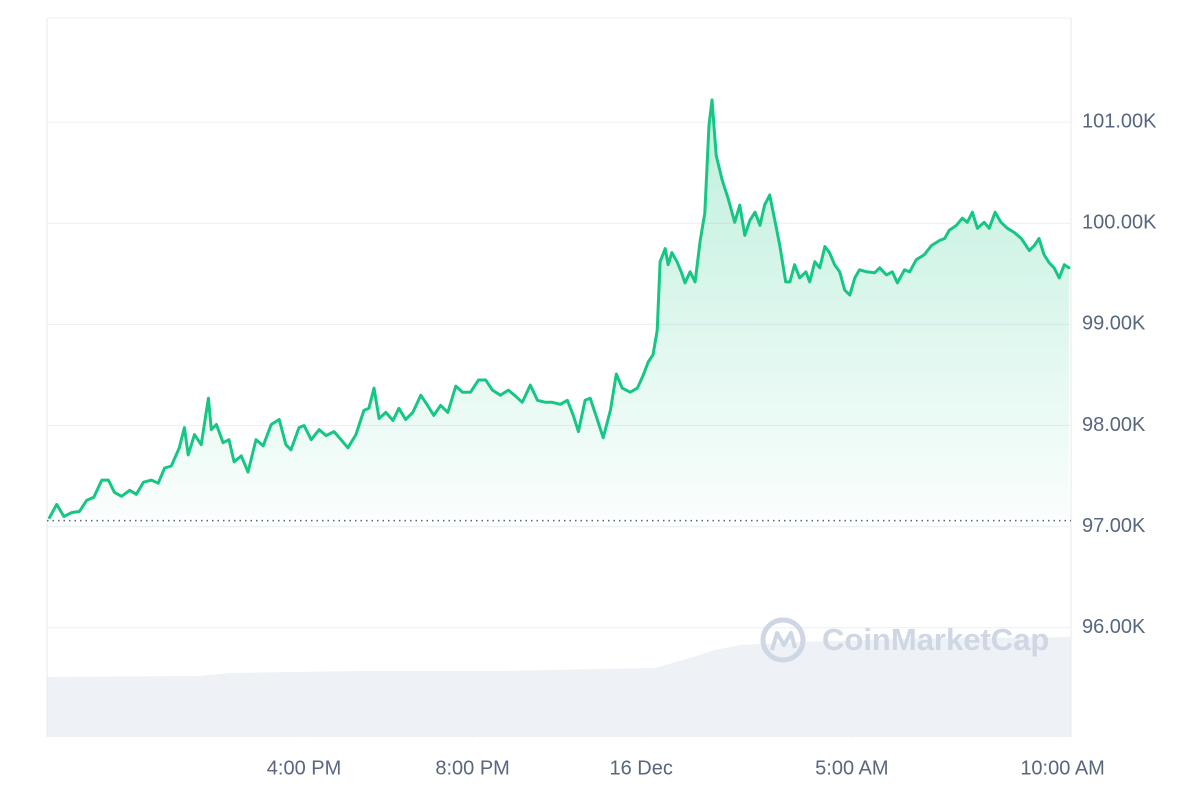  I want to click on y-tick-label: 101.00K, so click(1119, 121).